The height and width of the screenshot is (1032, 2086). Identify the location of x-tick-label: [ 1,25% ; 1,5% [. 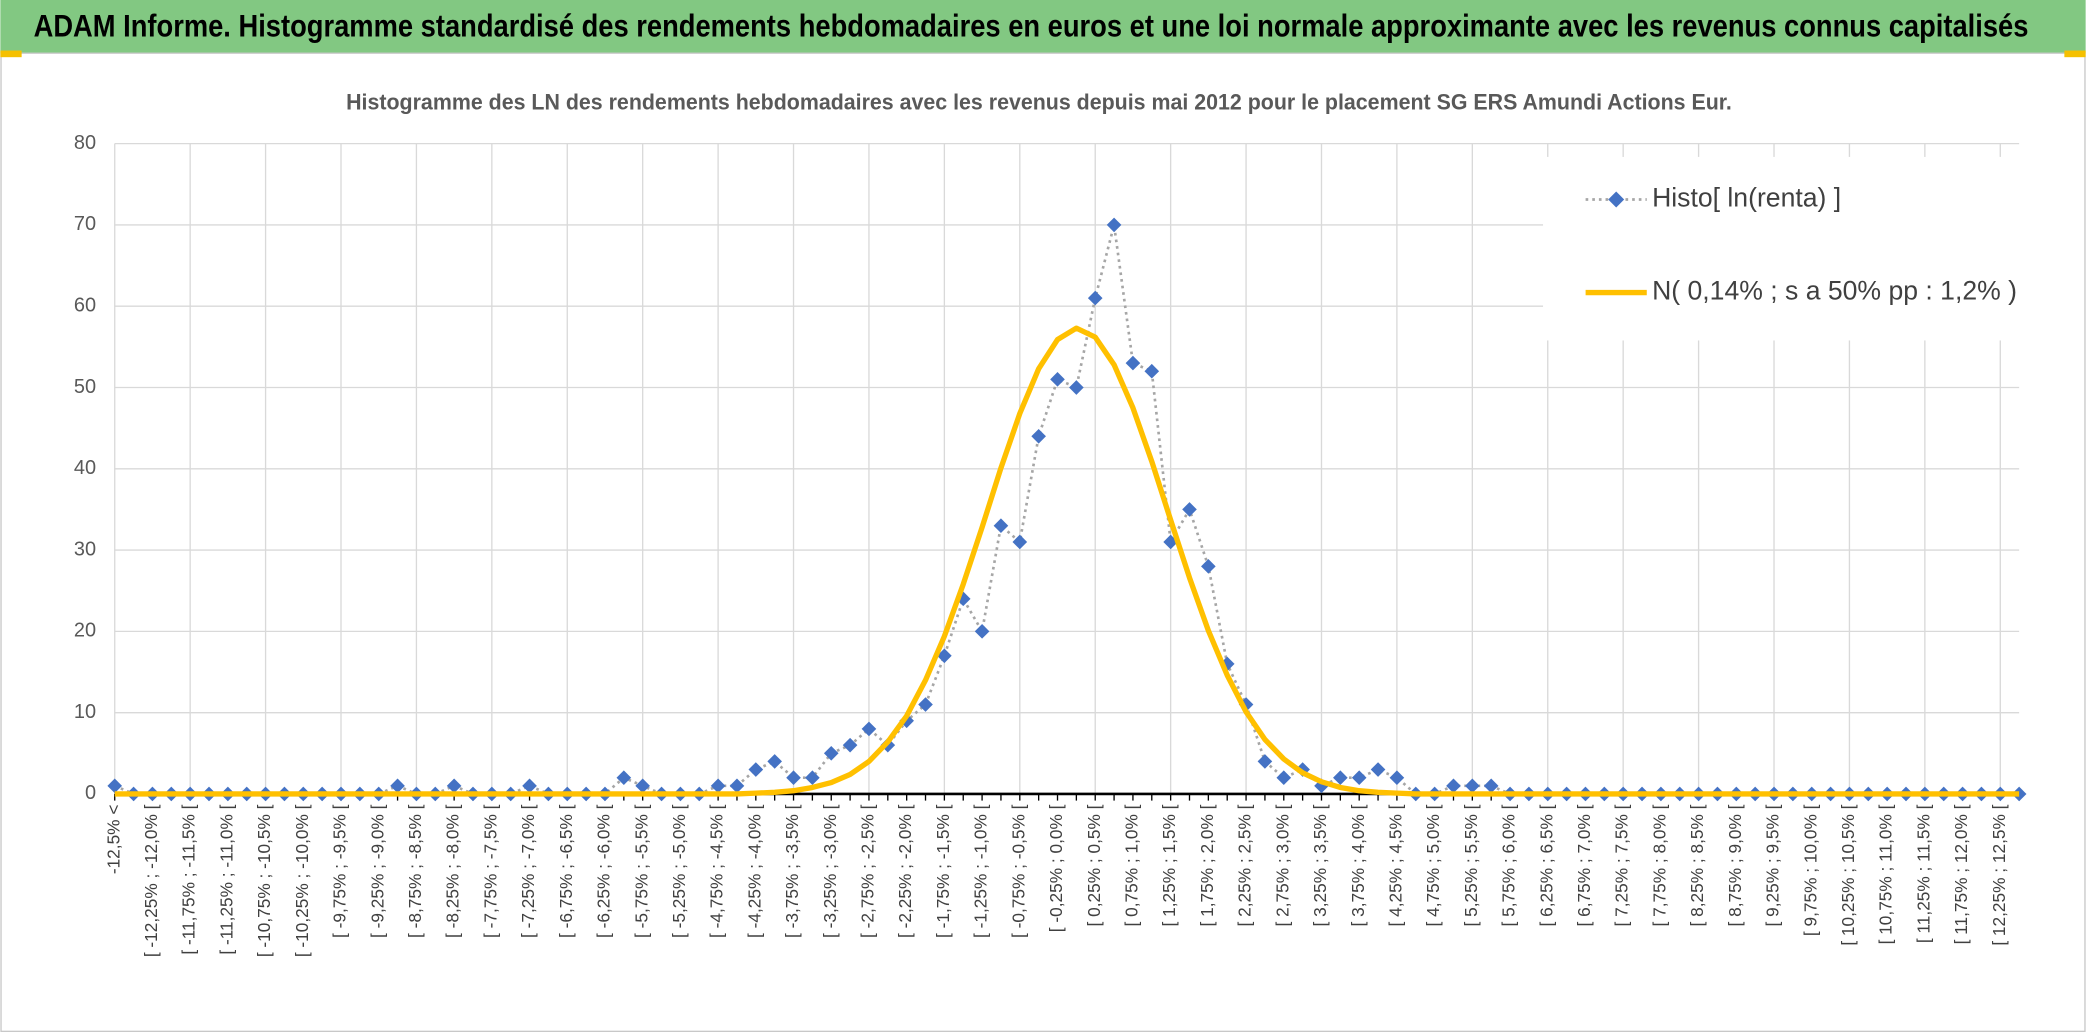
(1169, 865).